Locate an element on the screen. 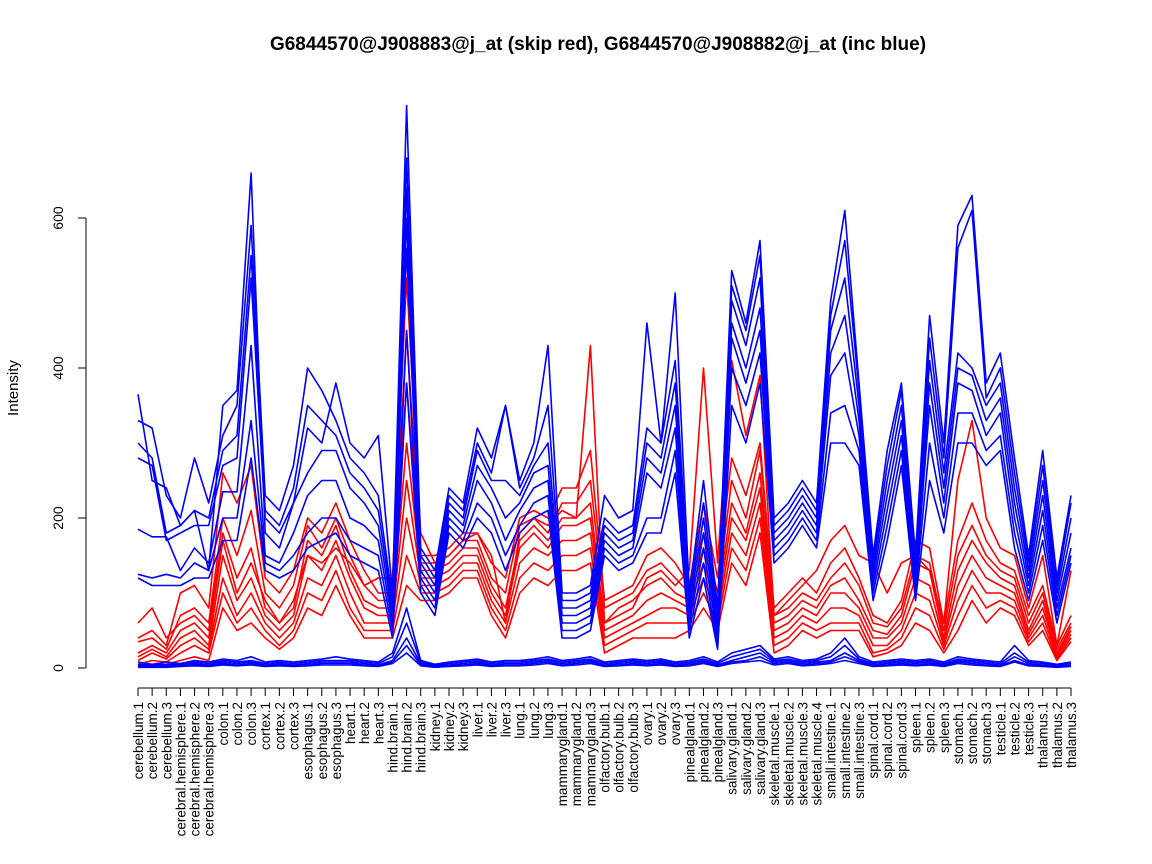  x-tick-label: skeletal.muscle.3 is located at coordinates (802, 754).